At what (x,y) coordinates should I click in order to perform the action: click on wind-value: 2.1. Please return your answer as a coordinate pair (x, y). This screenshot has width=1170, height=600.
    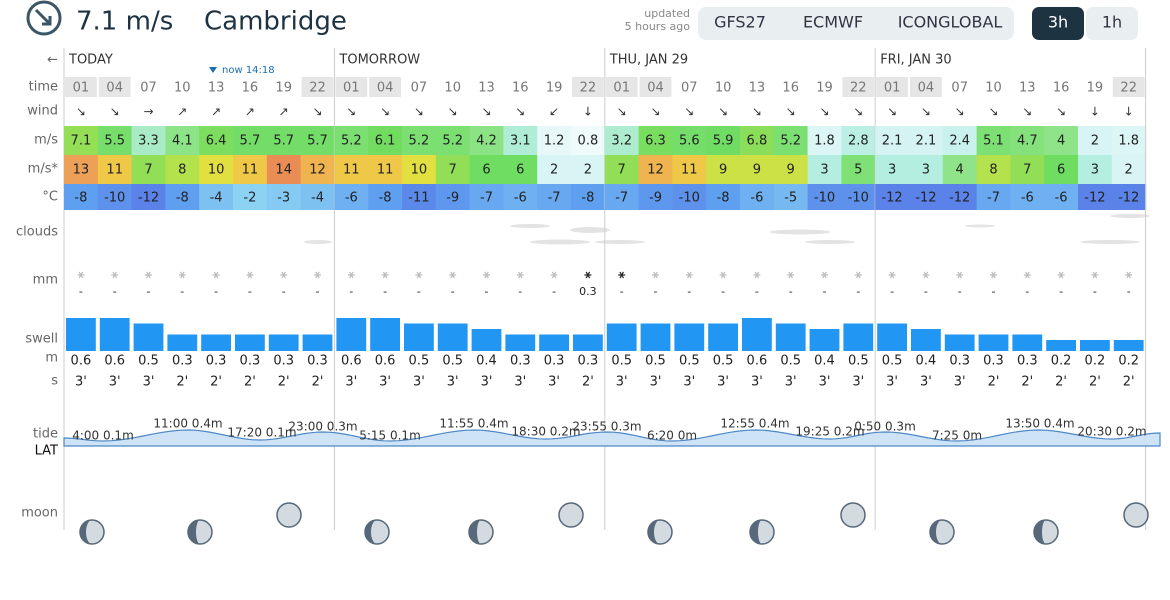
    Looking at the image, I should click on (892, 141).